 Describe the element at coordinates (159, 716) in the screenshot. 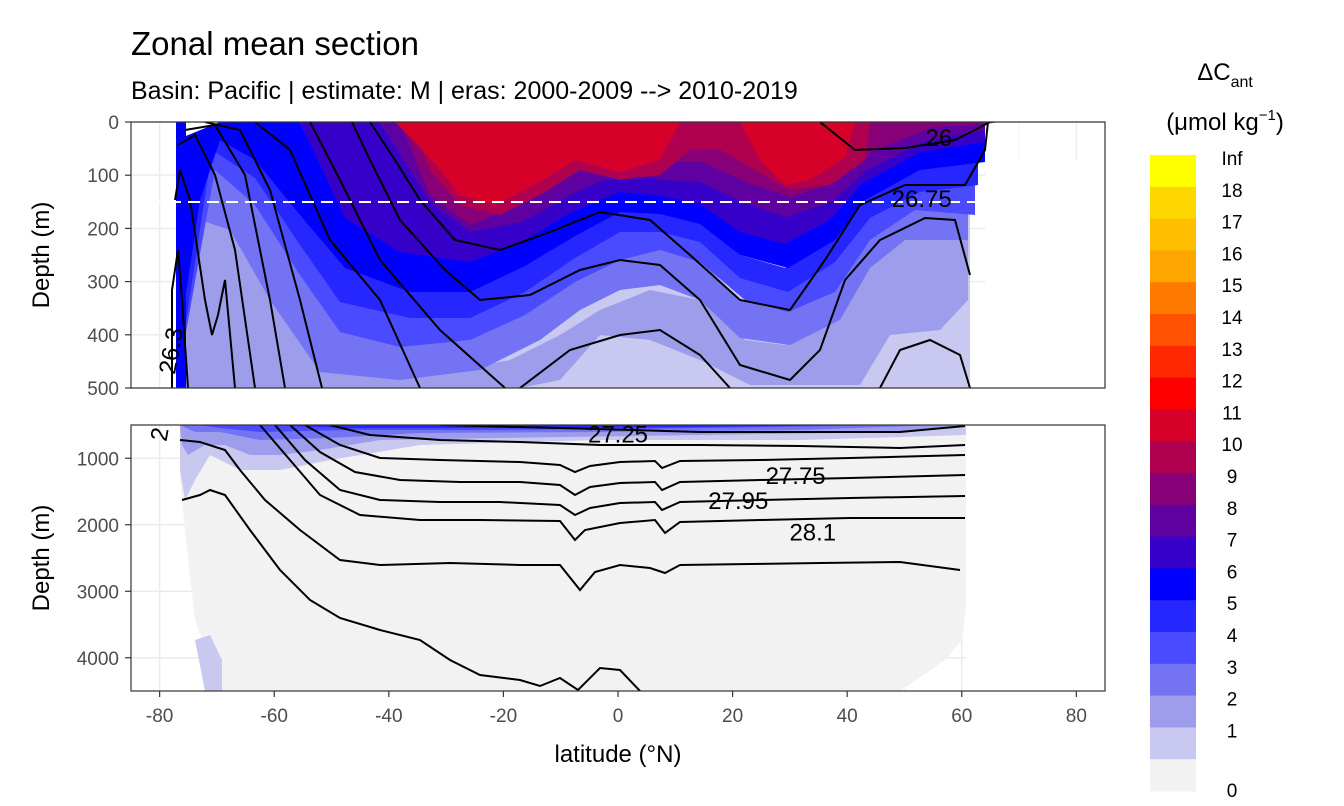

I see `x-tick-label: -80` at that location.